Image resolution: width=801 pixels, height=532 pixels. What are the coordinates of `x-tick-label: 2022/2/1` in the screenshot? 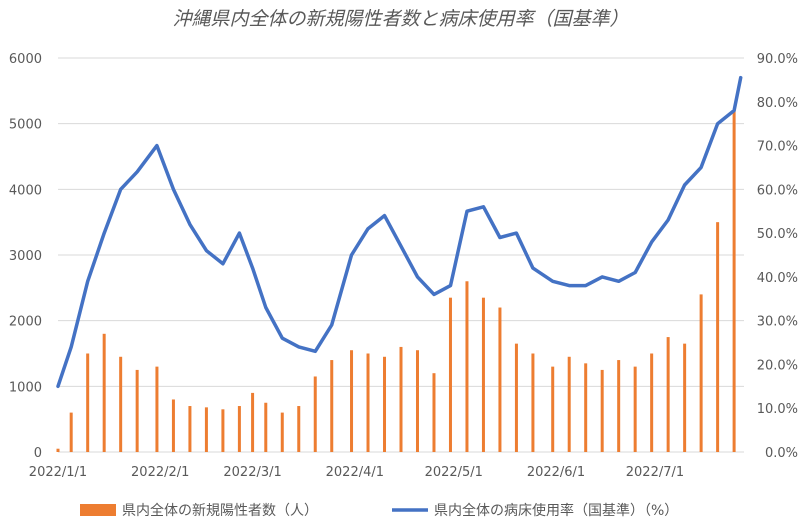 It's located at (160, 472).